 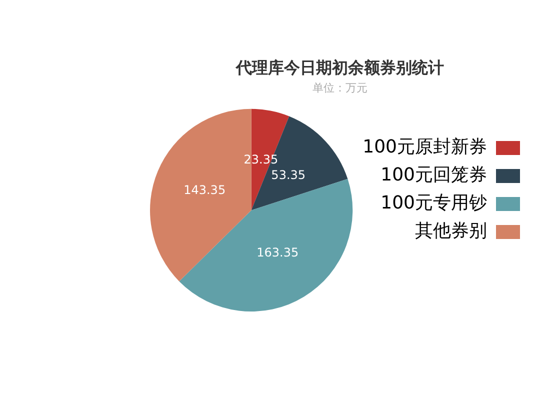 What do you see at coordinates (277, 253) in the screenshot?
I see `data-label: 163.35` at bounding box center [277, 253].